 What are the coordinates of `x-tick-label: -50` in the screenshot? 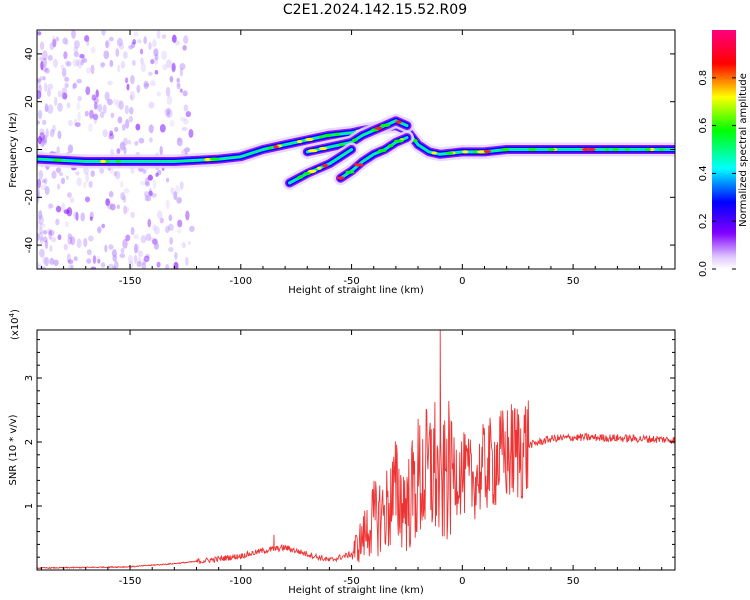 It's located at (351, 281).